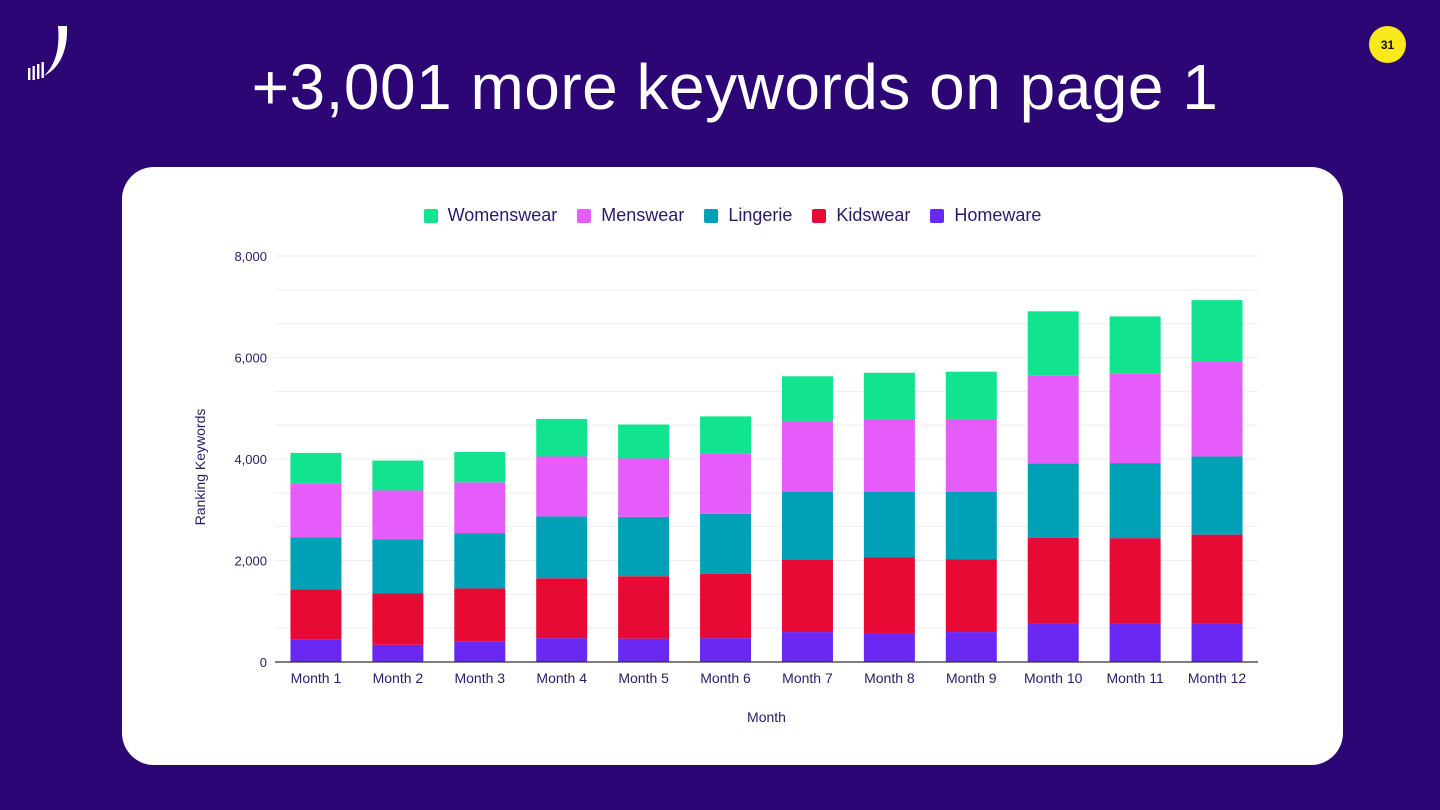 Image resolution: width=1440 pixels, height=810 pixels. I want to click on x-tick-label: Month 5, so click(643, 678).